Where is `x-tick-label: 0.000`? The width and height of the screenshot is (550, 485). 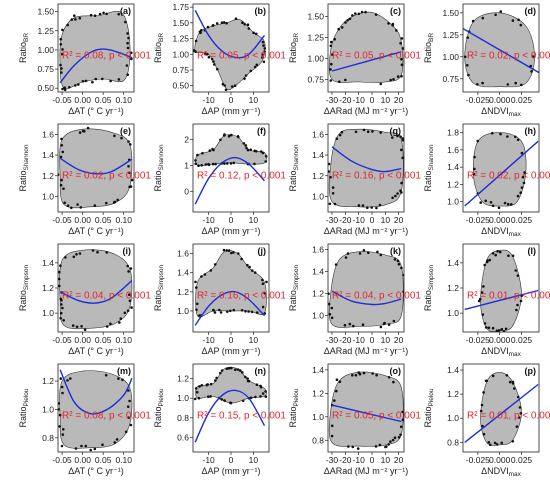 x-tick-label: 0.000 is located at coordinates (500, 340).